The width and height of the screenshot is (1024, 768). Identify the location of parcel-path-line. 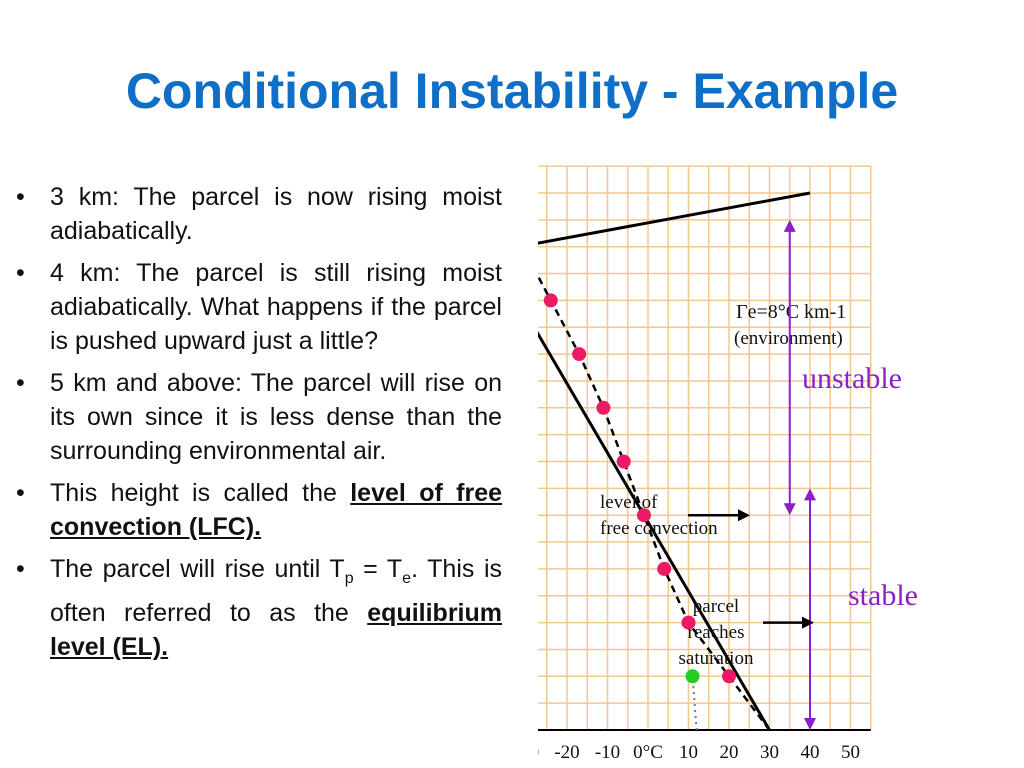
(654, 502).